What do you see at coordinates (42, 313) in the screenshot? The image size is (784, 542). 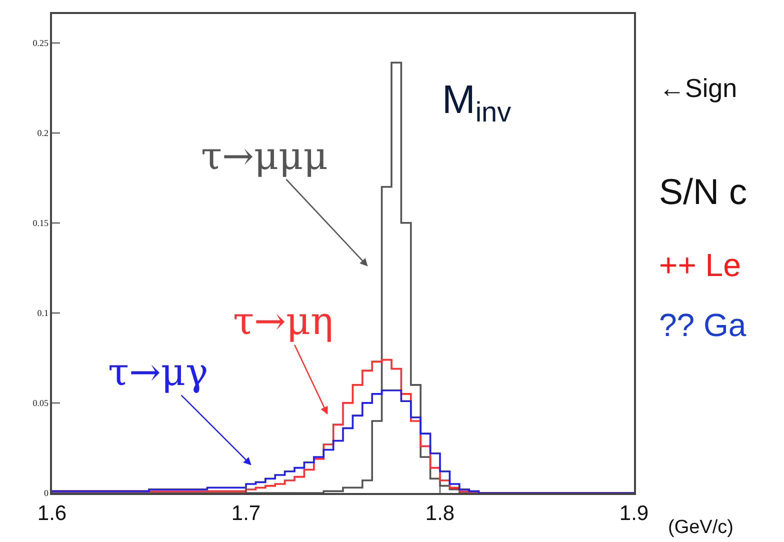 I see `y-tick-label: 0.1` at bounding box center [42, 313].